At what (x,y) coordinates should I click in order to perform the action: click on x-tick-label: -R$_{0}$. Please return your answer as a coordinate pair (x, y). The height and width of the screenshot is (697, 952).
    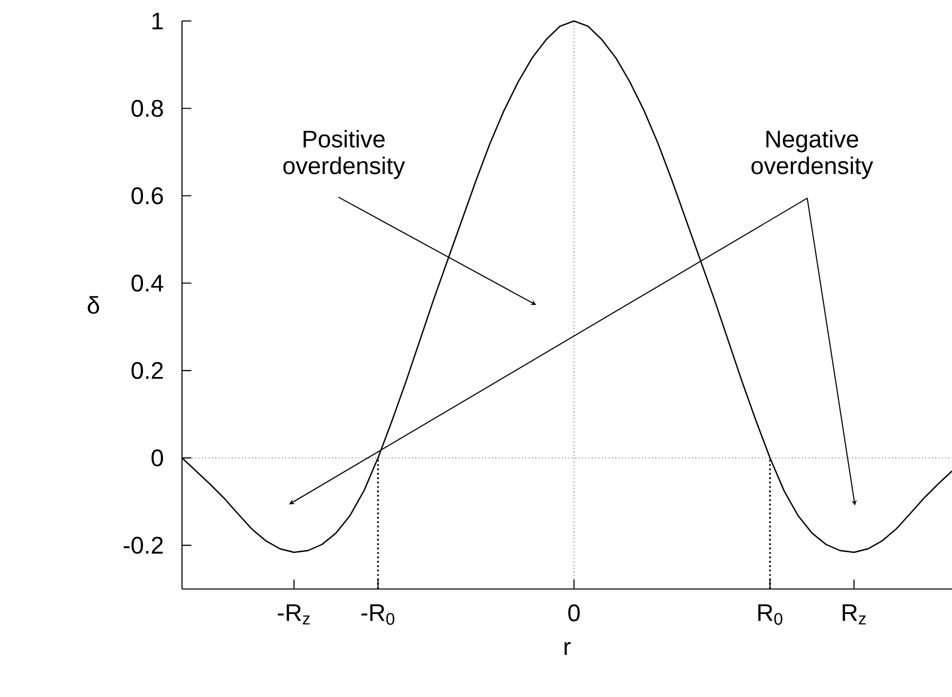
    Looking at the image, I should click on (377, 614).